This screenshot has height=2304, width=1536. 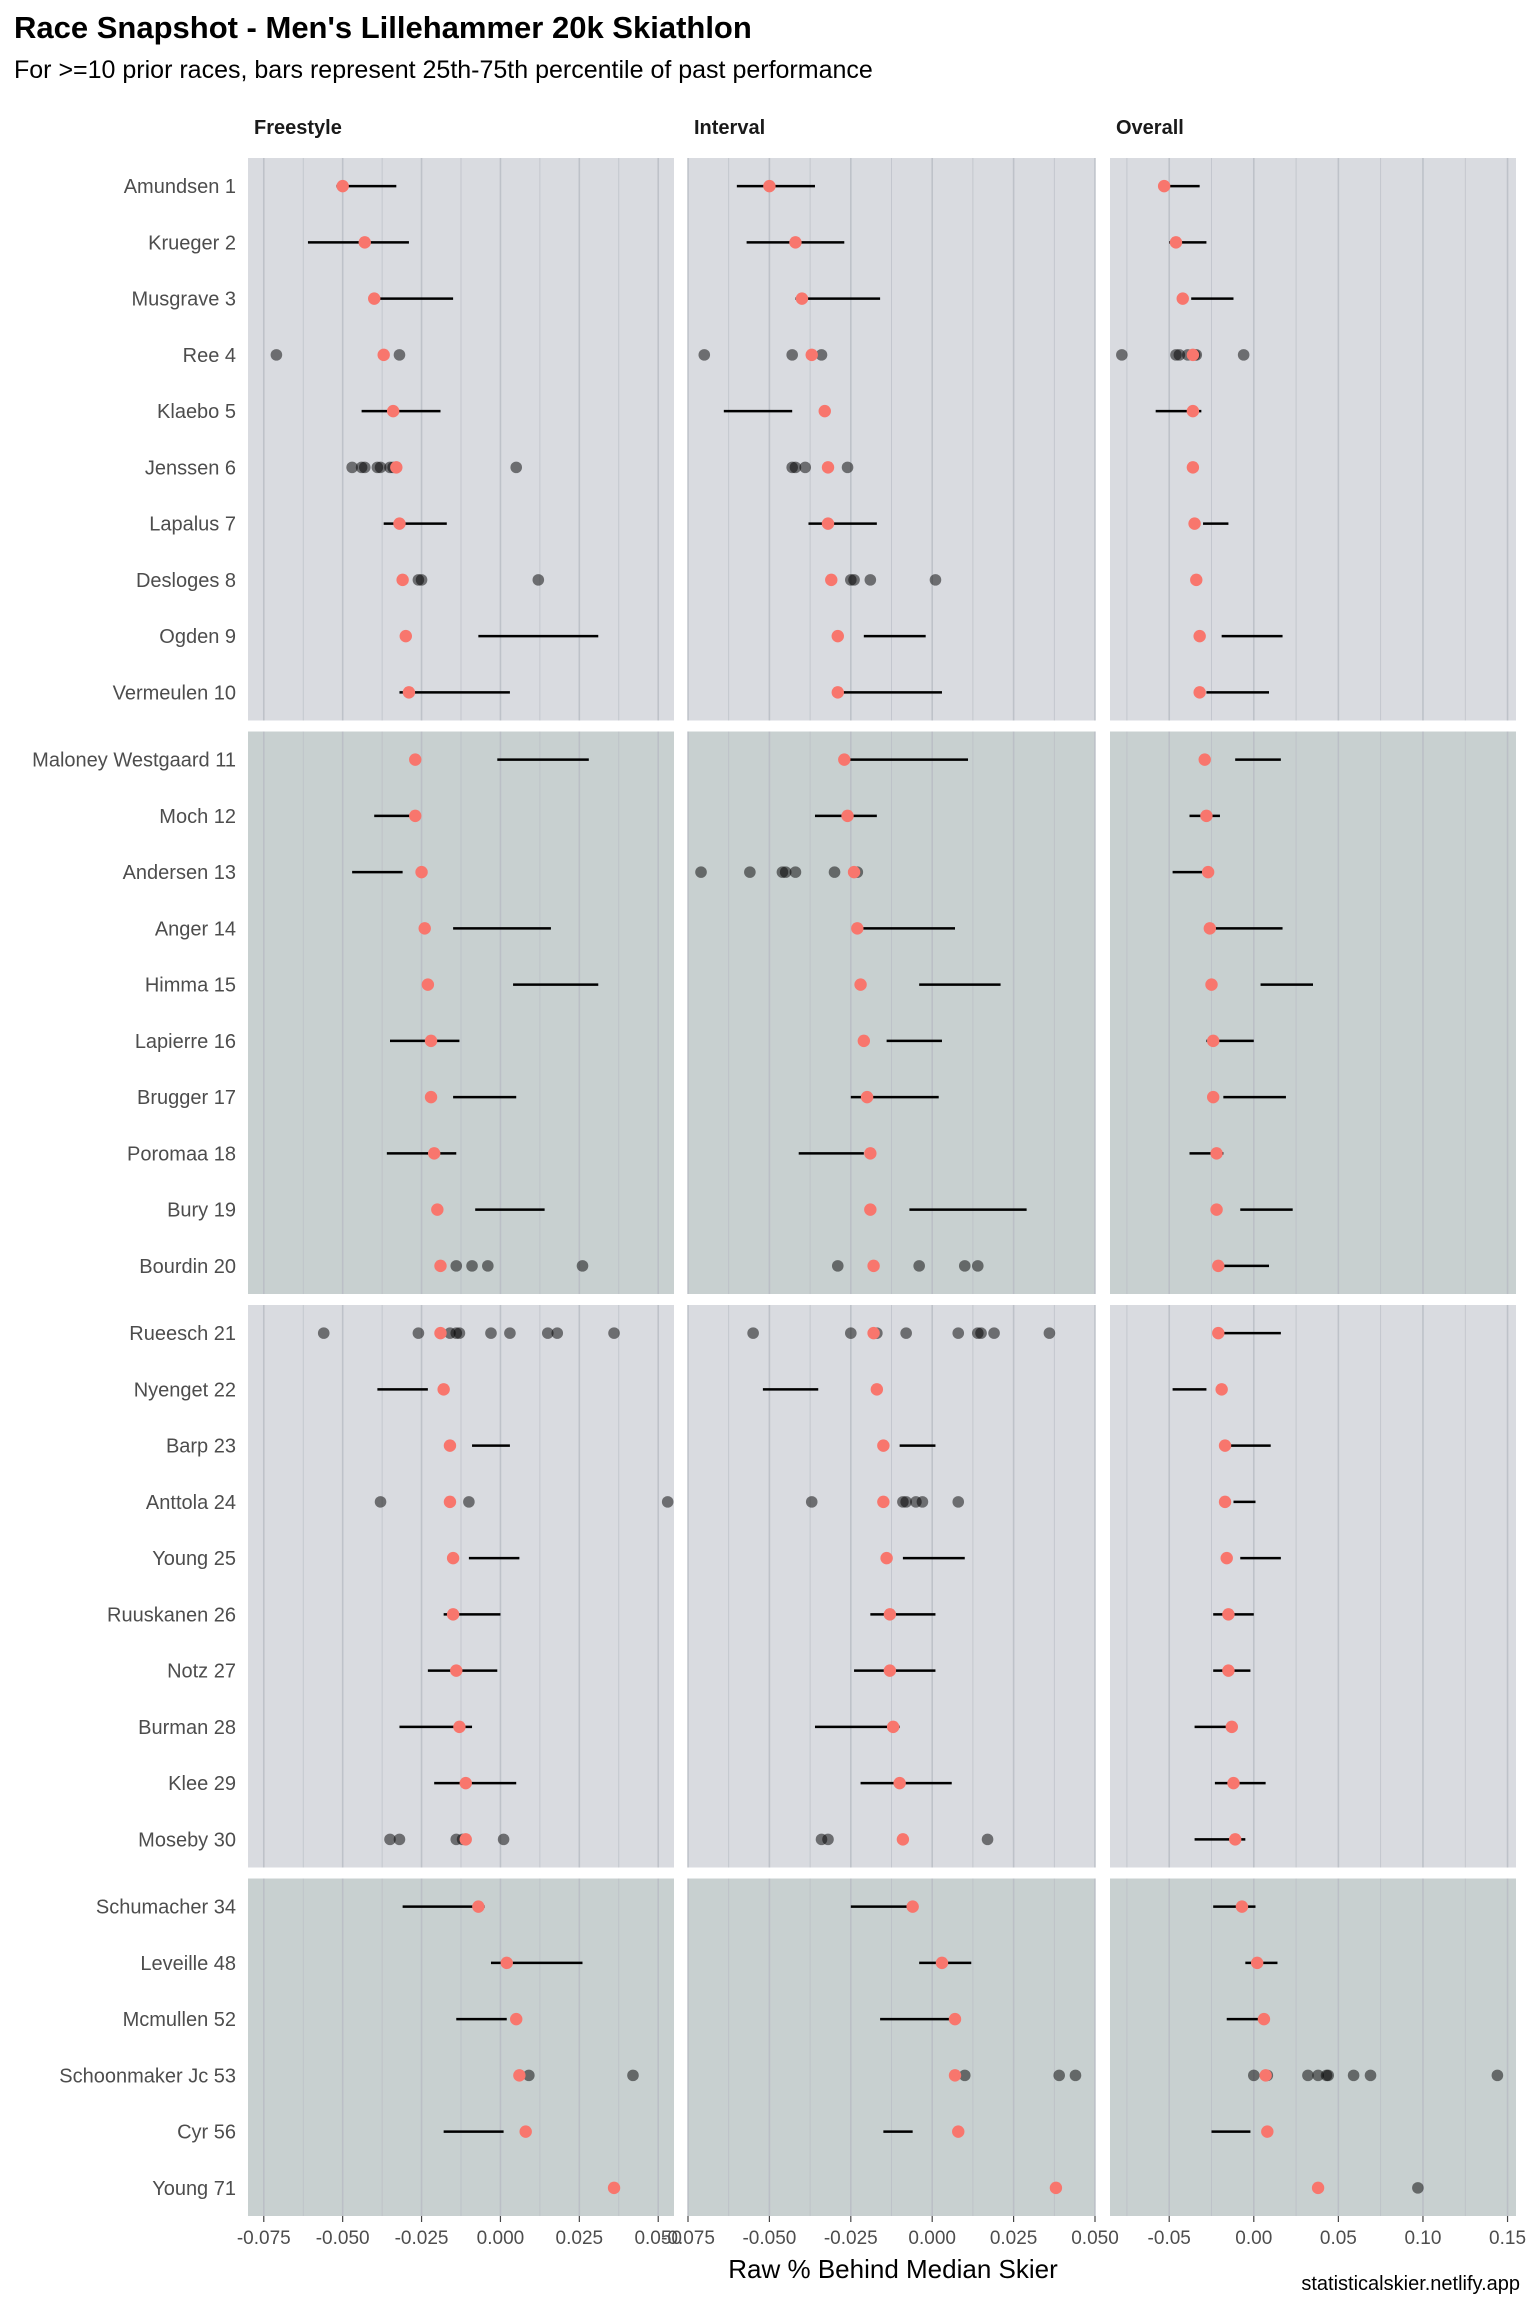 What do you see at coordinates (201, 1672) in the screenshot?
I see `y-tick-label: Notz 27` at bounding box center [201, 1672].